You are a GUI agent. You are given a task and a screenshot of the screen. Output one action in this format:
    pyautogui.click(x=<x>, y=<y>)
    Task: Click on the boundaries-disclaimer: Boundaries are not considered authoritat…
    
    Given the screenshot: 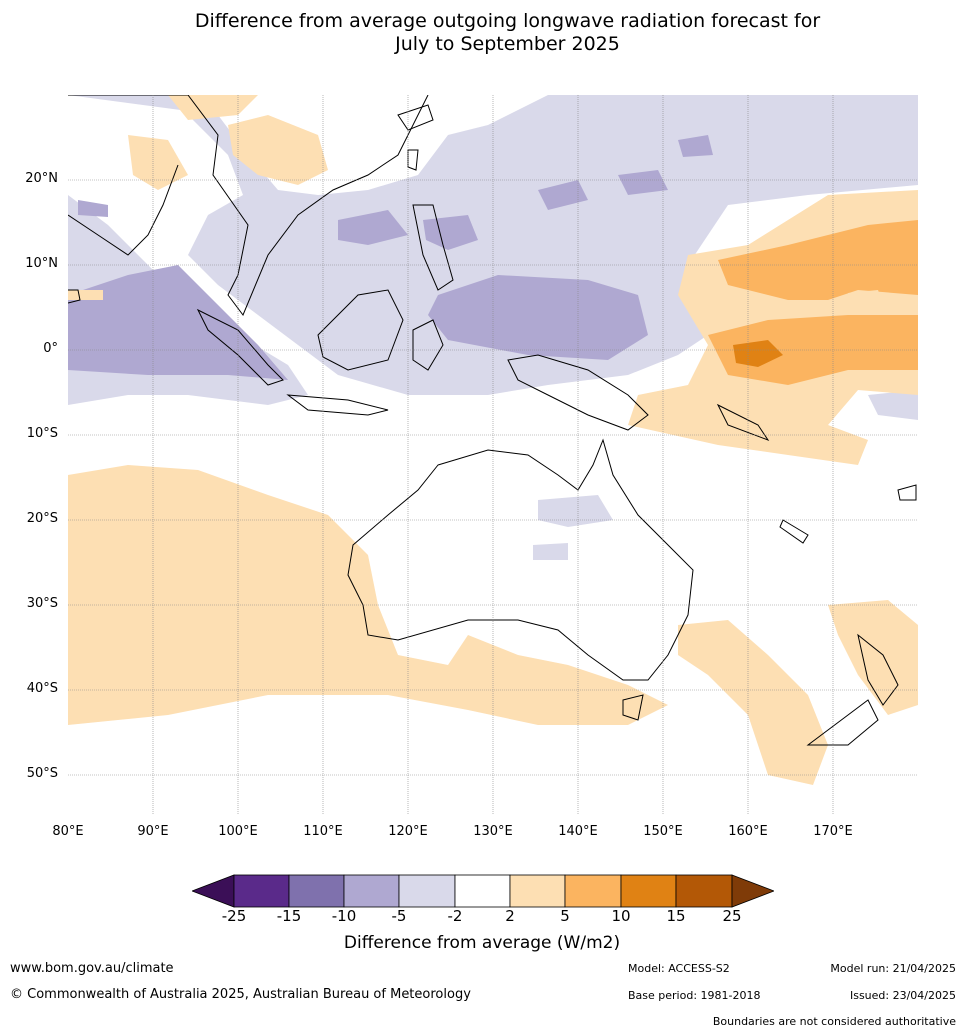 What is the action you would take?
    pyautogui.click(x=834, y=1021)
    